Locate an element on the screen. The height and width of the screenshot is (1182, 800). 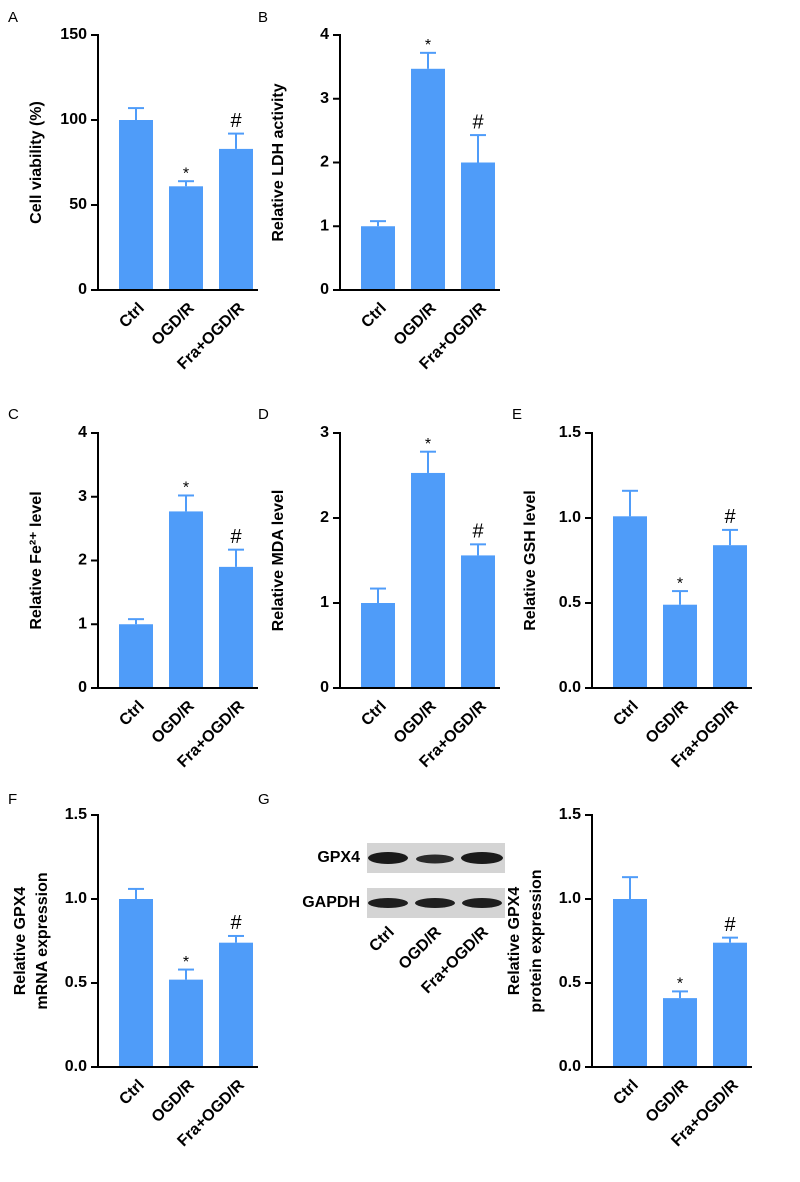
western-blot: GPX4 GAPDH Ctrl OGD/R Fra+OGD/R is located at coordinates (403, 920).